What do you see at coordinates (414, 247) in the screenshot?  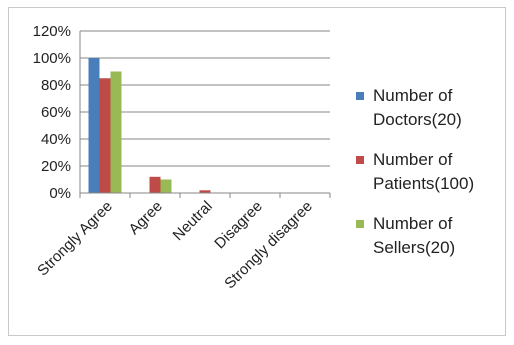 I see `legend-label: Sellers(20)` at bounding box center [414, 247].